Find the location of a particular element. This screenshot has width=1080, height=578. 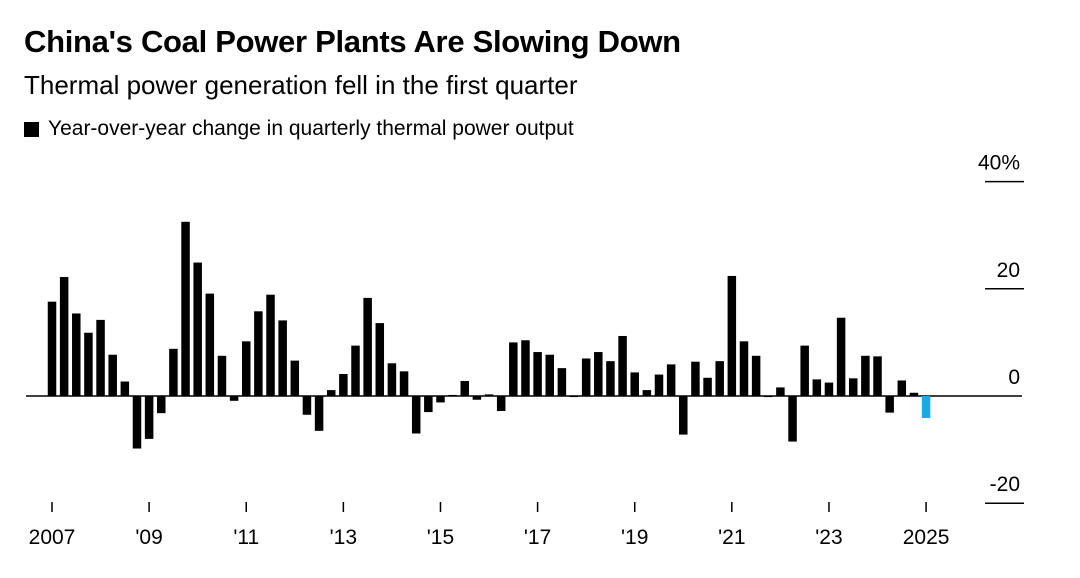

y-tick-label: 0 is located at coordinates (1014, 377).